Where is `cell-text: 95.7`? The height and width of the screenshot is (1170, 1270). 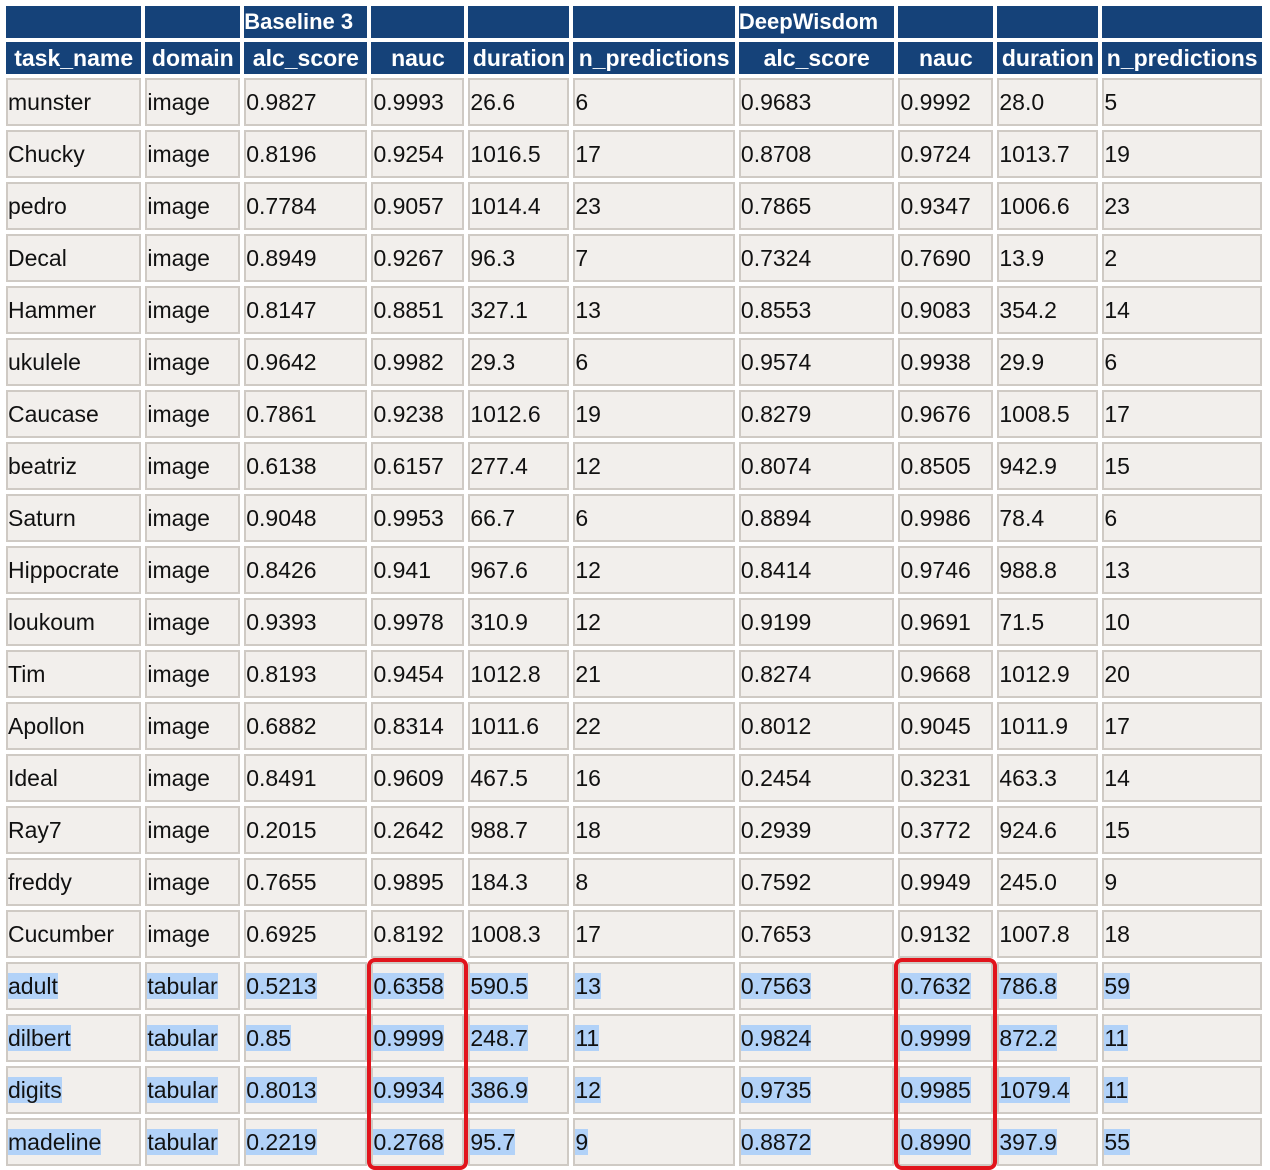 cell-text: 95.7 is located at coordinates (493, 1141).